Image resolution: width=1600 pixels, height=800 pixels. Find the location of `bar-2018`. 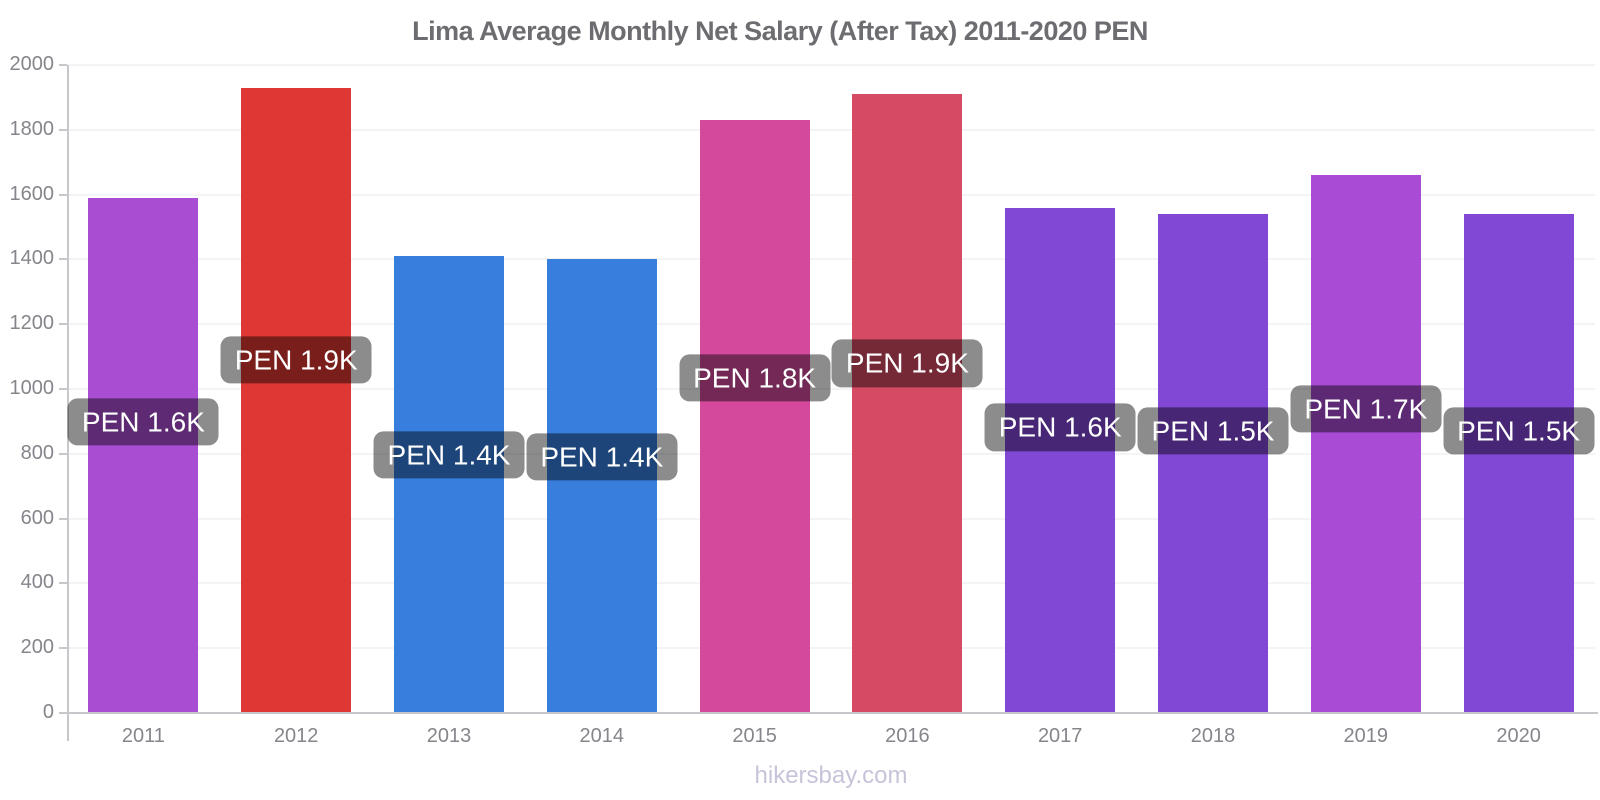

bar-2018 is located at coordinates (1213, 463).